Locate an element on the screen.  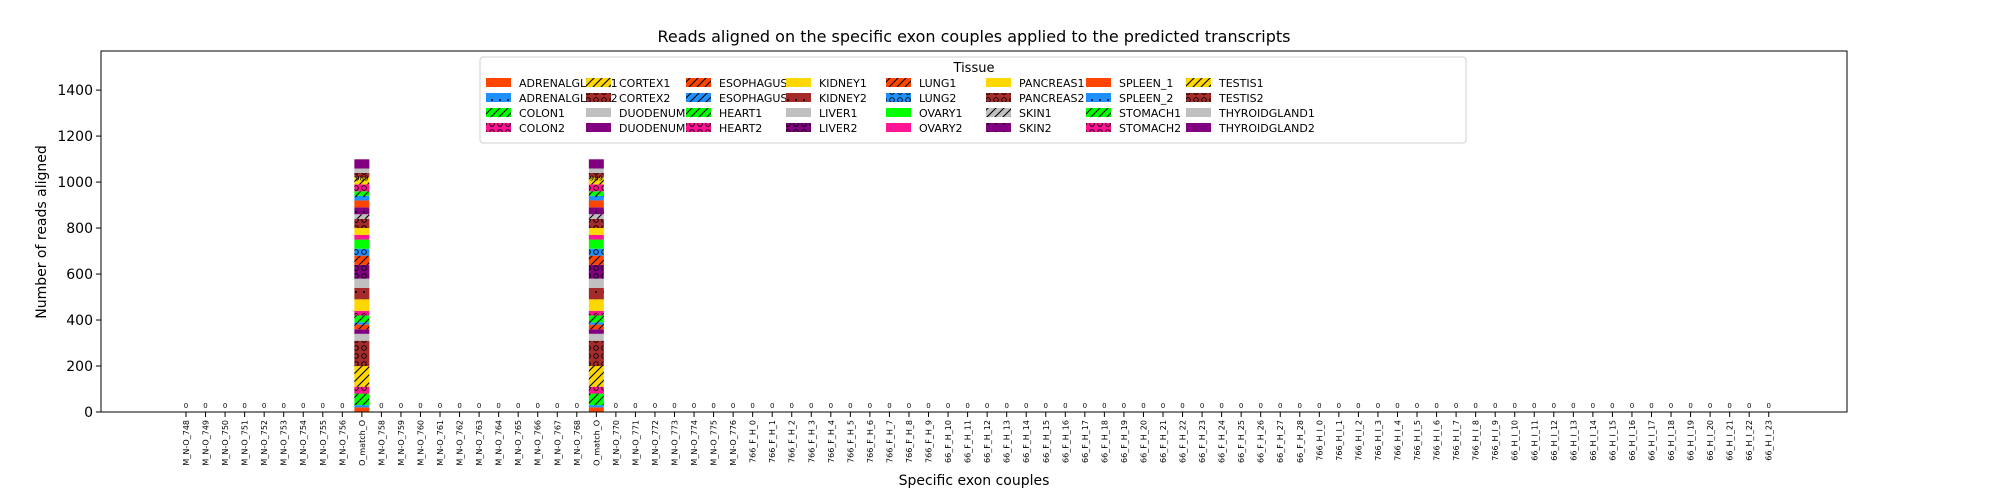
x-tick-label: 66_H_I_12 is located at coordinates (1554, 440).